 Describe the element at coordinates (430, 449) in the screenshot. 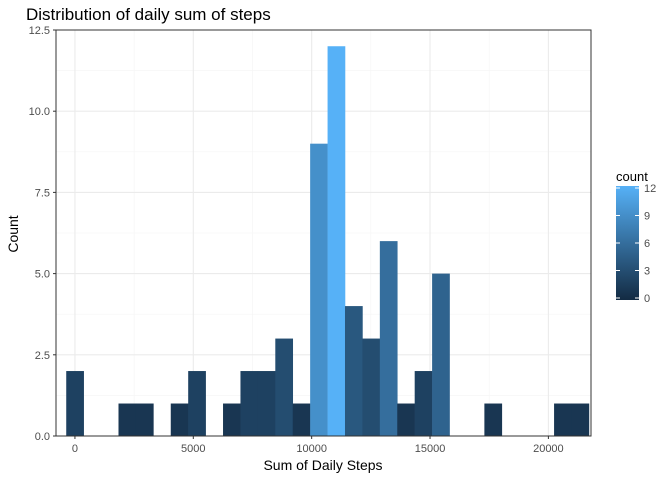

I see `x-tick-label: 15000` at that location.